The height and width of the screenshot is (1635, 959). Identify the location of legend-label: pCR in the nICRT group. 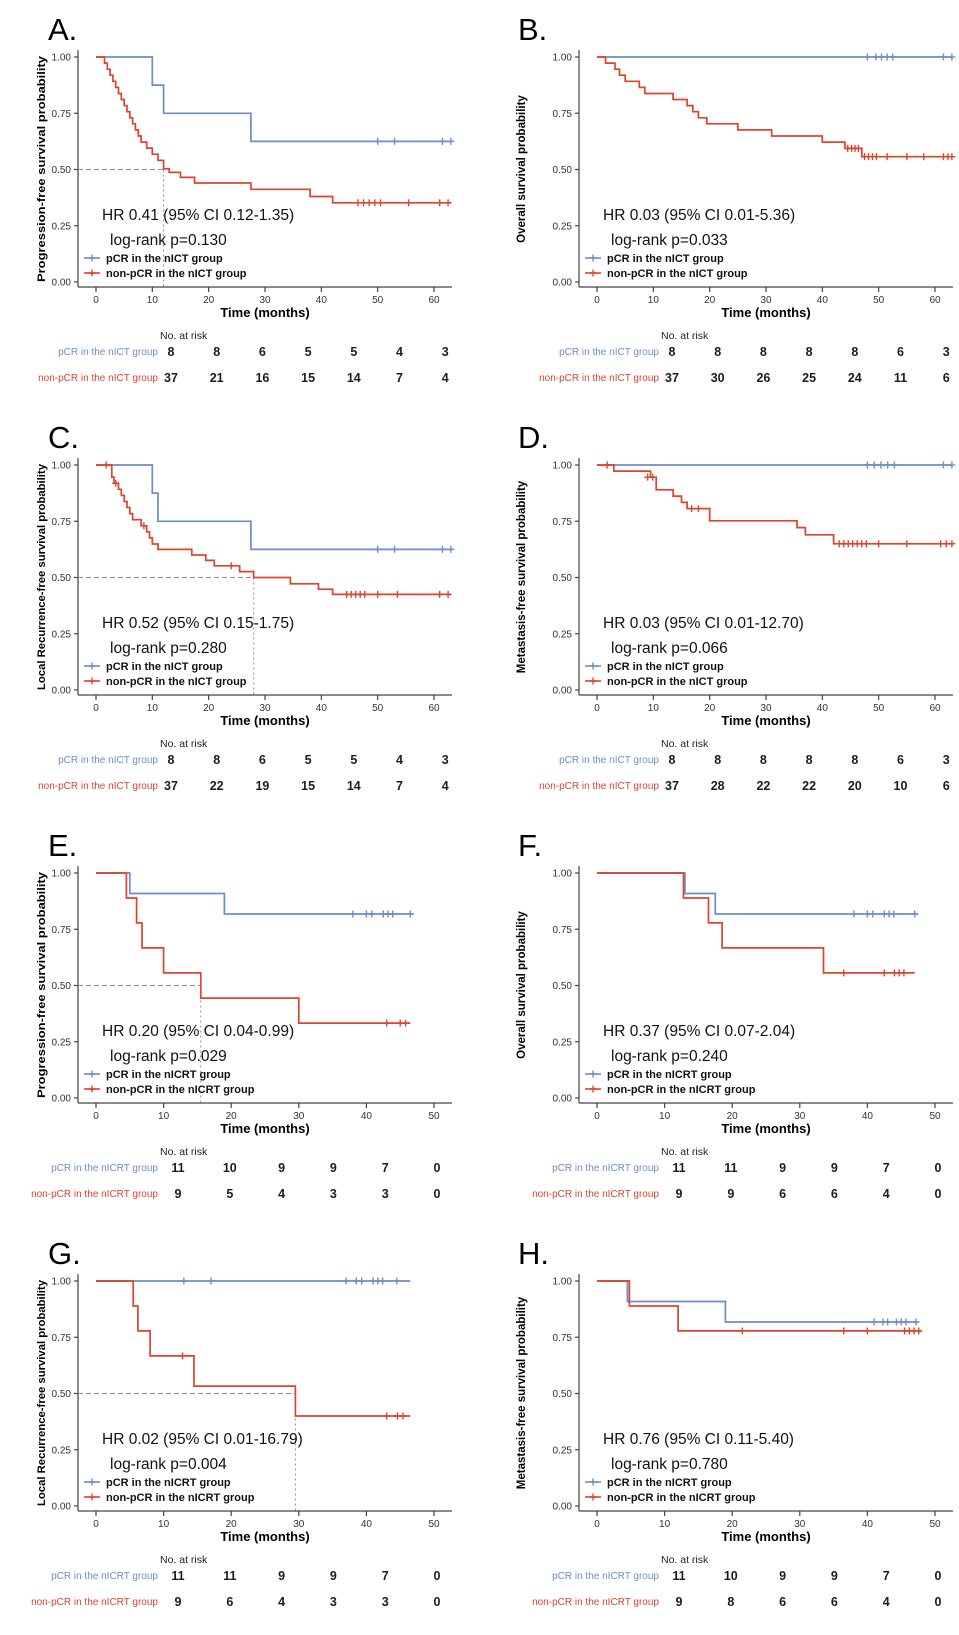
(168, 1075).